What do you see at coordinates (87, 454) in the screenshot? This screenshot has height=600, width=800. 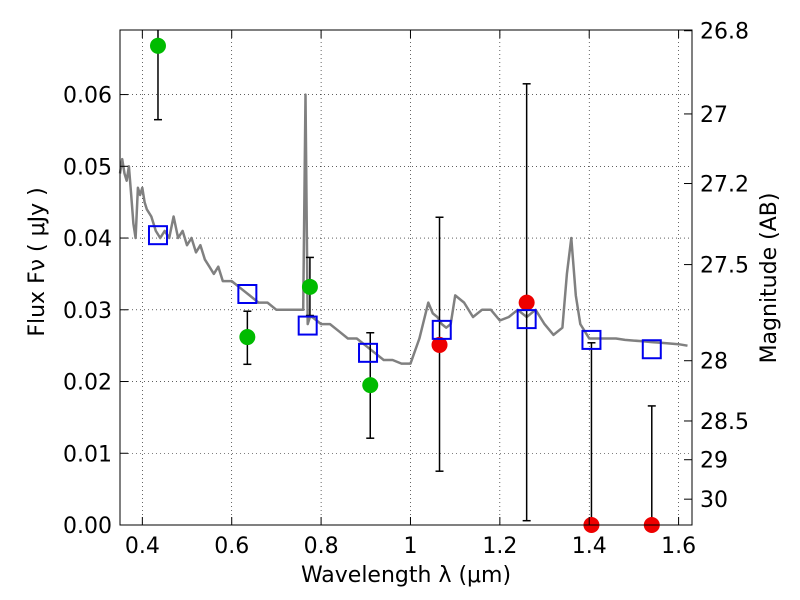 I see `y-tick-label: 0.01` at bounding box center [87, 454].